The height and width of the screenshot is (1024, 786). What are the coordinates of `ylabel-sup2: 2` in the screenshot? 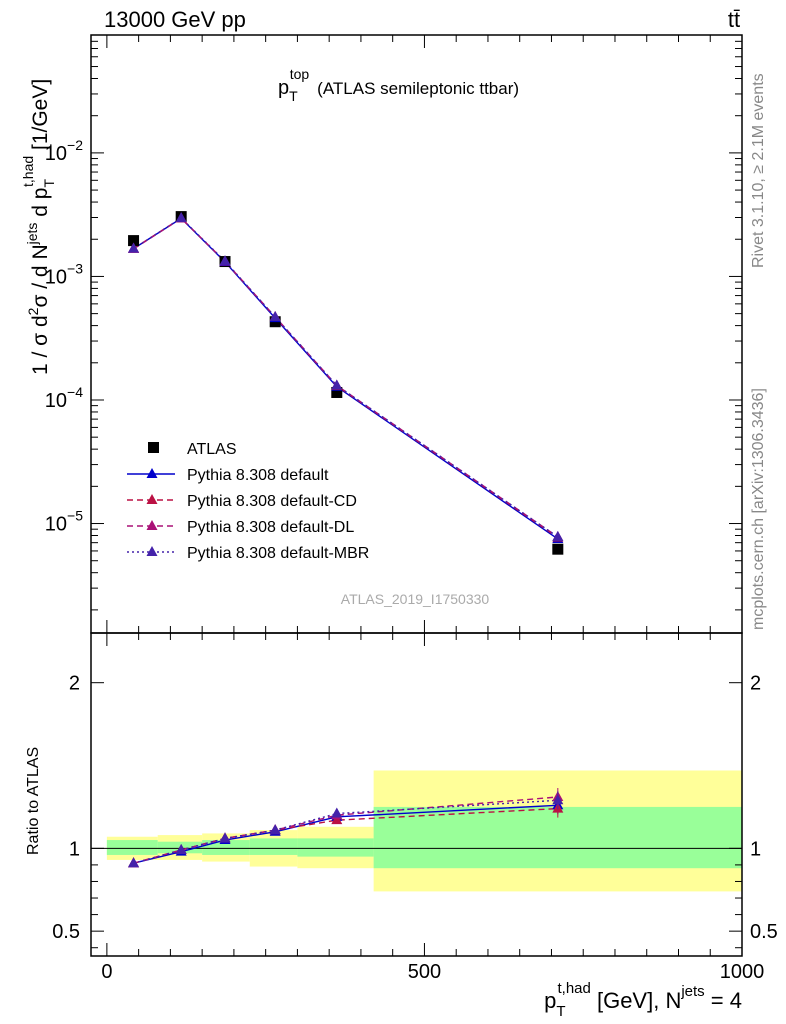 It's located at (33, 311).